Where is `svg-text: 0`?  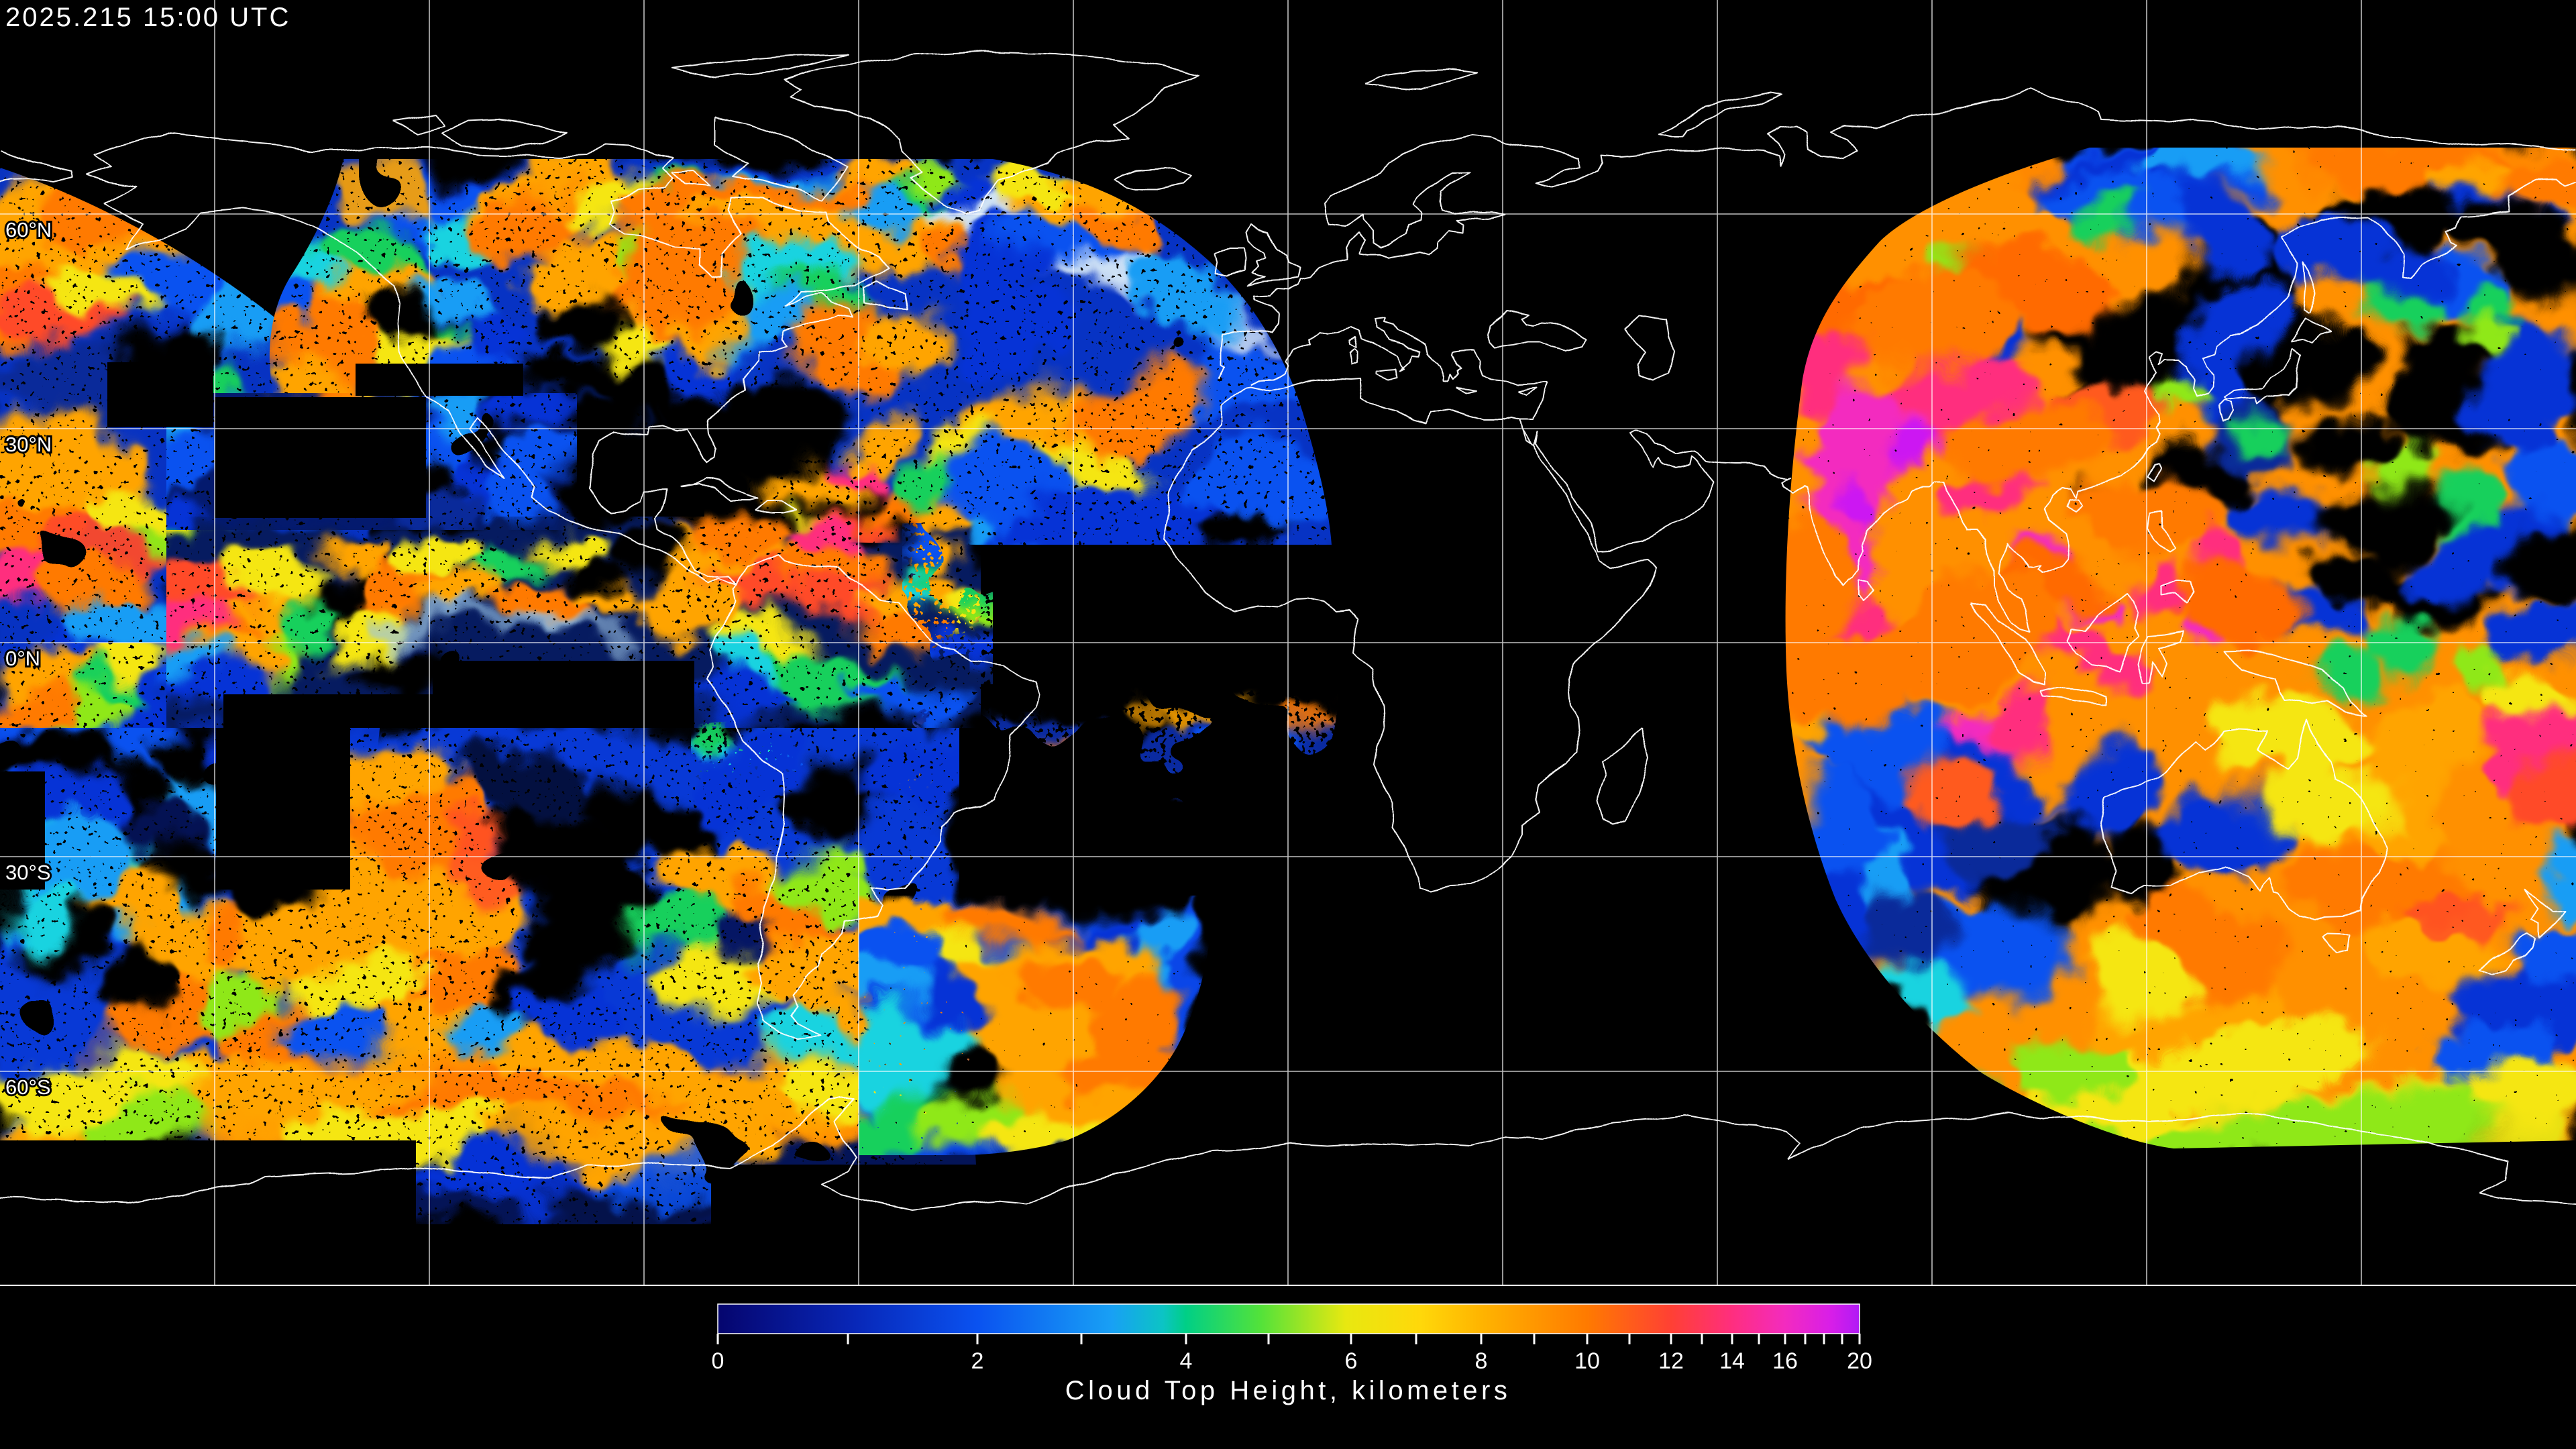
svg-text: 0 is located at coordinates (718, 1361).